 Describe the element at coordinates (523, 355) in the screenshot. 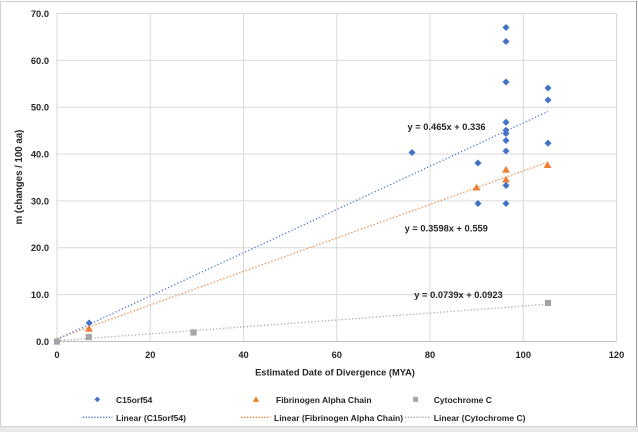

I see `svg-text: 100` at that location.